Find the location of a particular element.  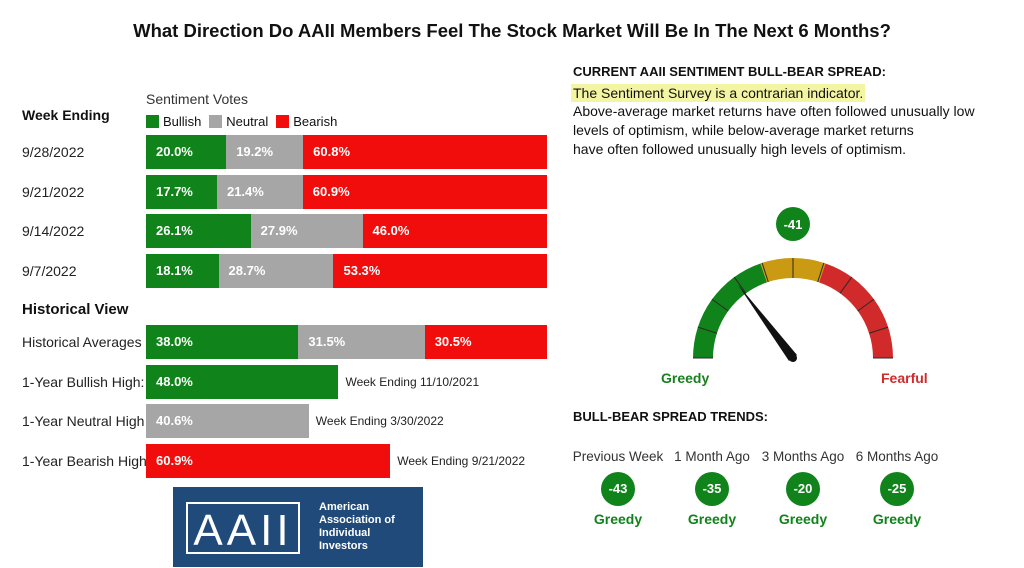

aaii-logo-mark: AAII is located at coordinates (243, 528).